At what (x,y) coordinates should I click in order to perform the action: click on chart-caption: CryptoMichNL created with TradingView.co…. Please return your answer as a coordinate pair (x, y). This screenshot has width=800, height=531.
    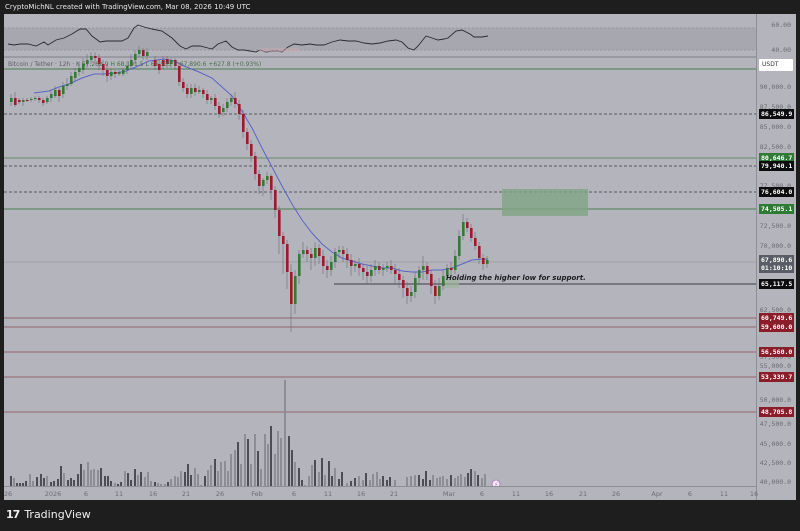
    Looking at the image, I should click on (128, 7).